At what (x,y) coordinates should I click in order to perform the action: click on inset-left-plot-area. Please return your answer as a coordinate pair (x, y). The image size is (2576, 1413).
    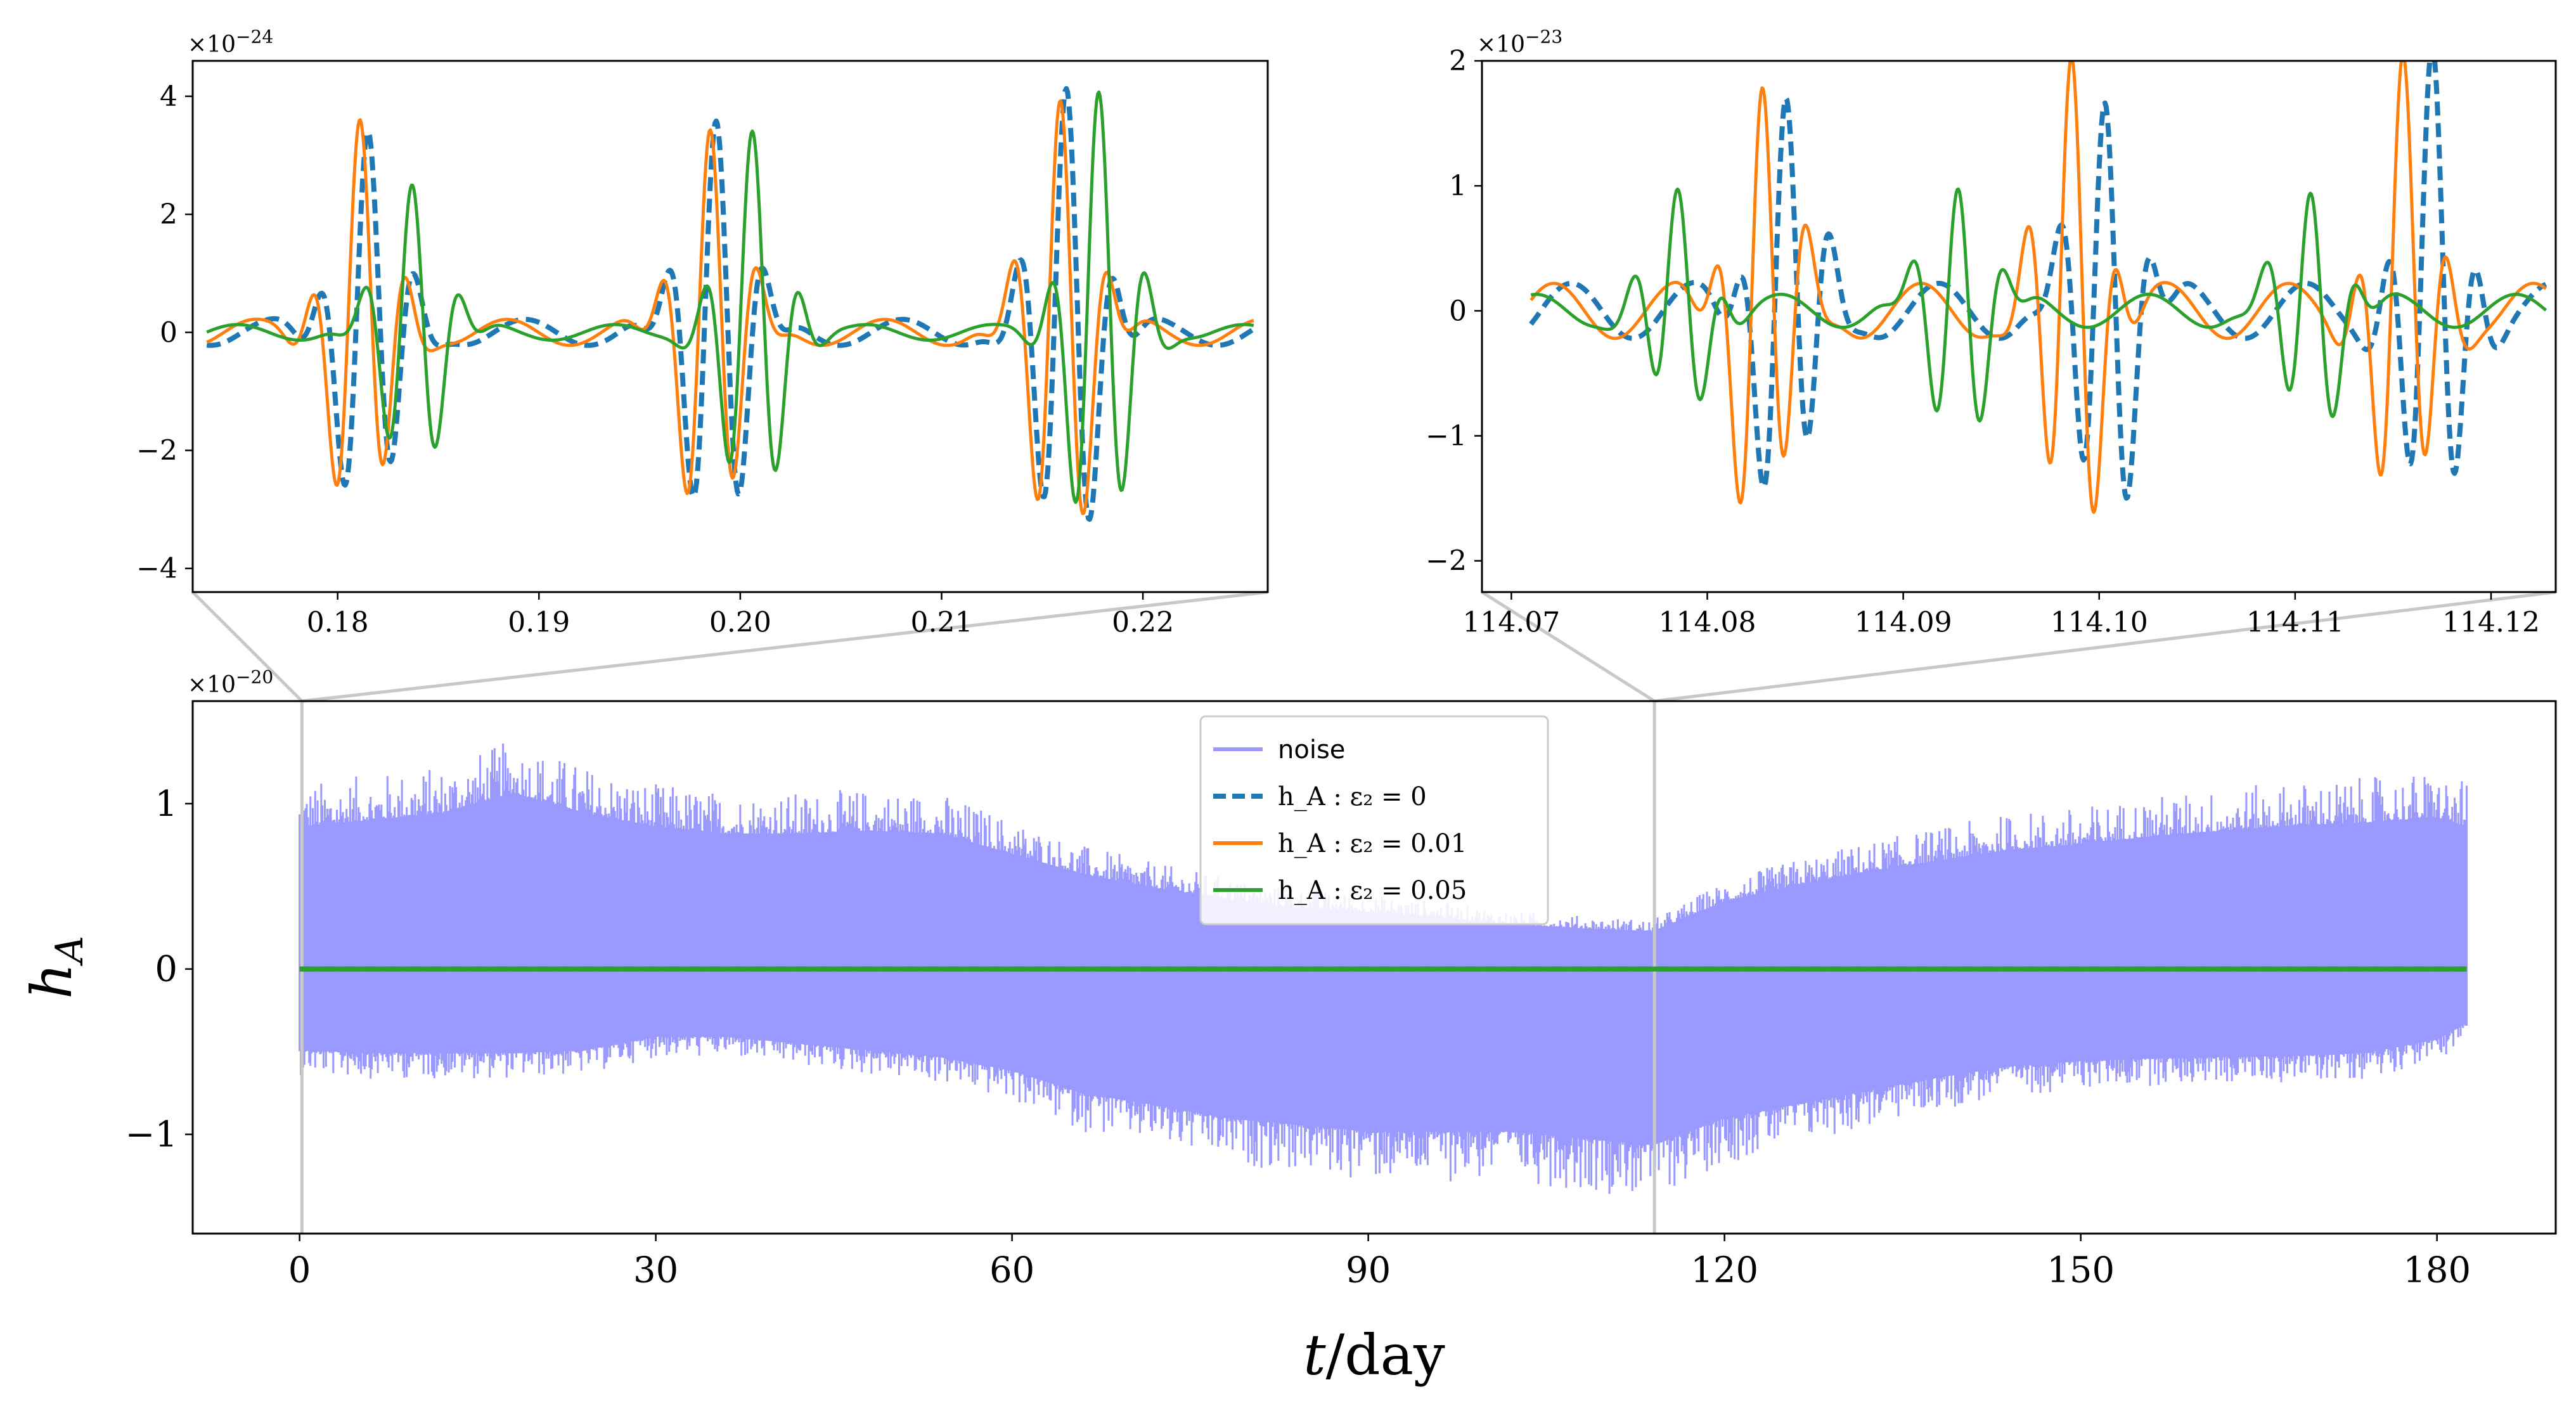
    Looking at the image, I should click on (730, 304).